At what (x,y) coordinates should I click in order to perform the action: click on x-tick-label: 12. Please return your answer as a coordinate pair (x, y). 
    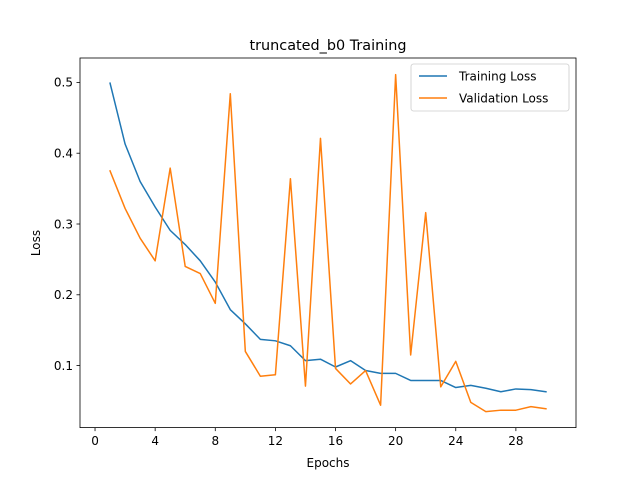
    Looking at the image, I should click on (275, 441).